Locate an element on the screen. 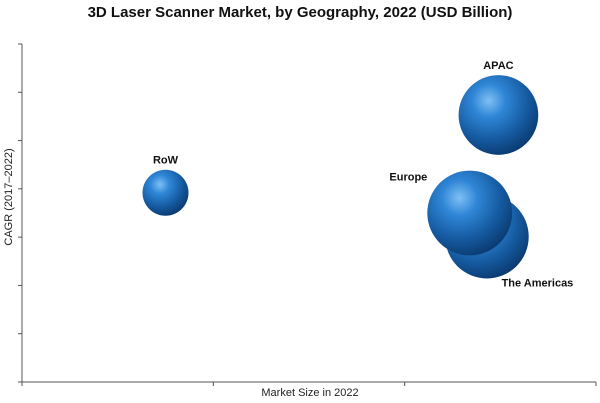  bubble-row is located at coordinates (165, 192).